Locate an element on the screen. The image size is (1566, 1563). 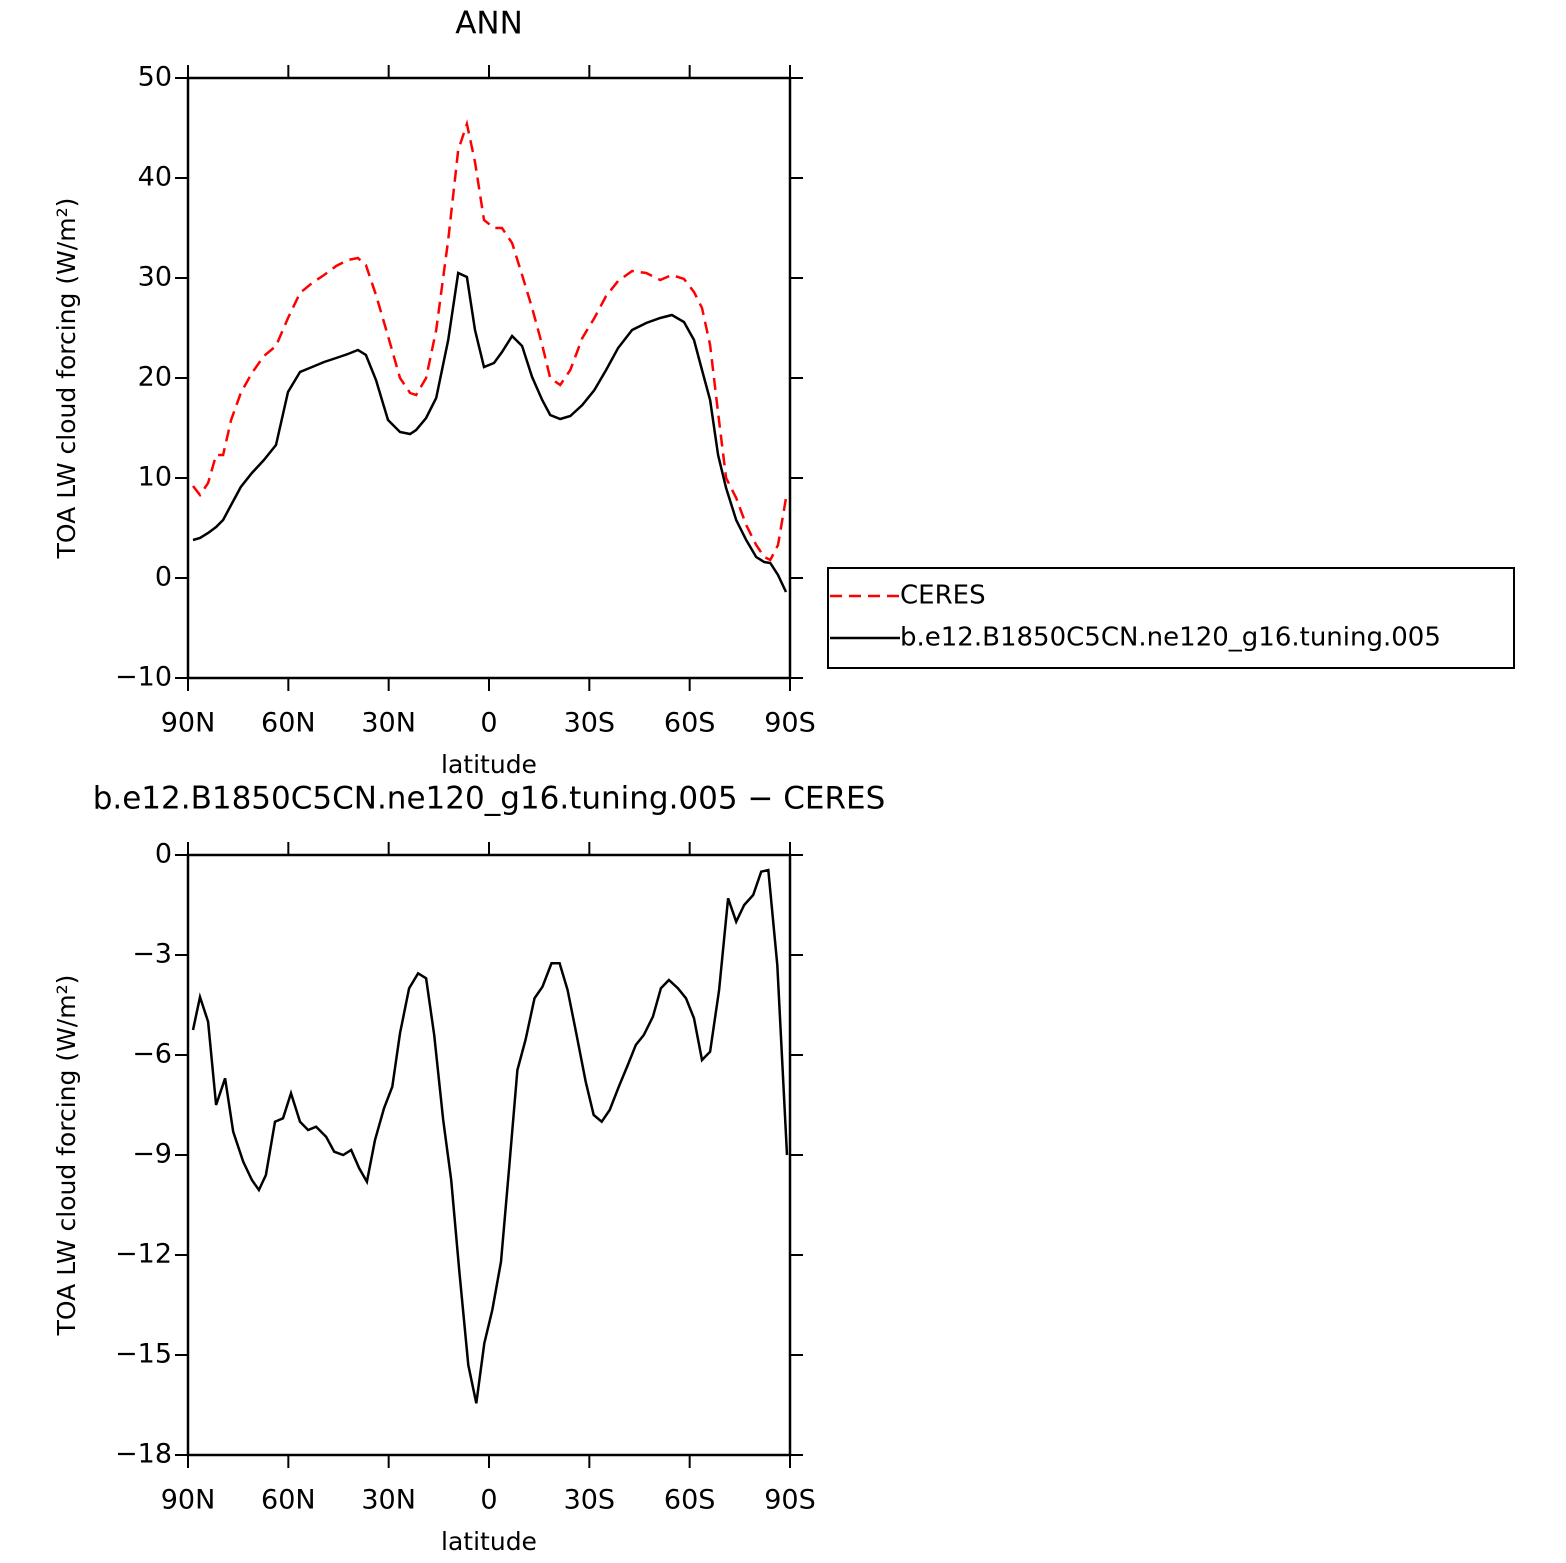
legend-label: CERES is located at coordinates (943, 596).